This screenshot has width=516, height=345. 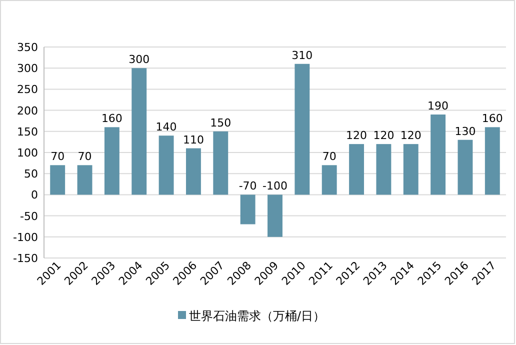 What do you see at coordinates (302, 55) in the screenshot?
I see `data-label: 310` at bounding box center [302, 55].